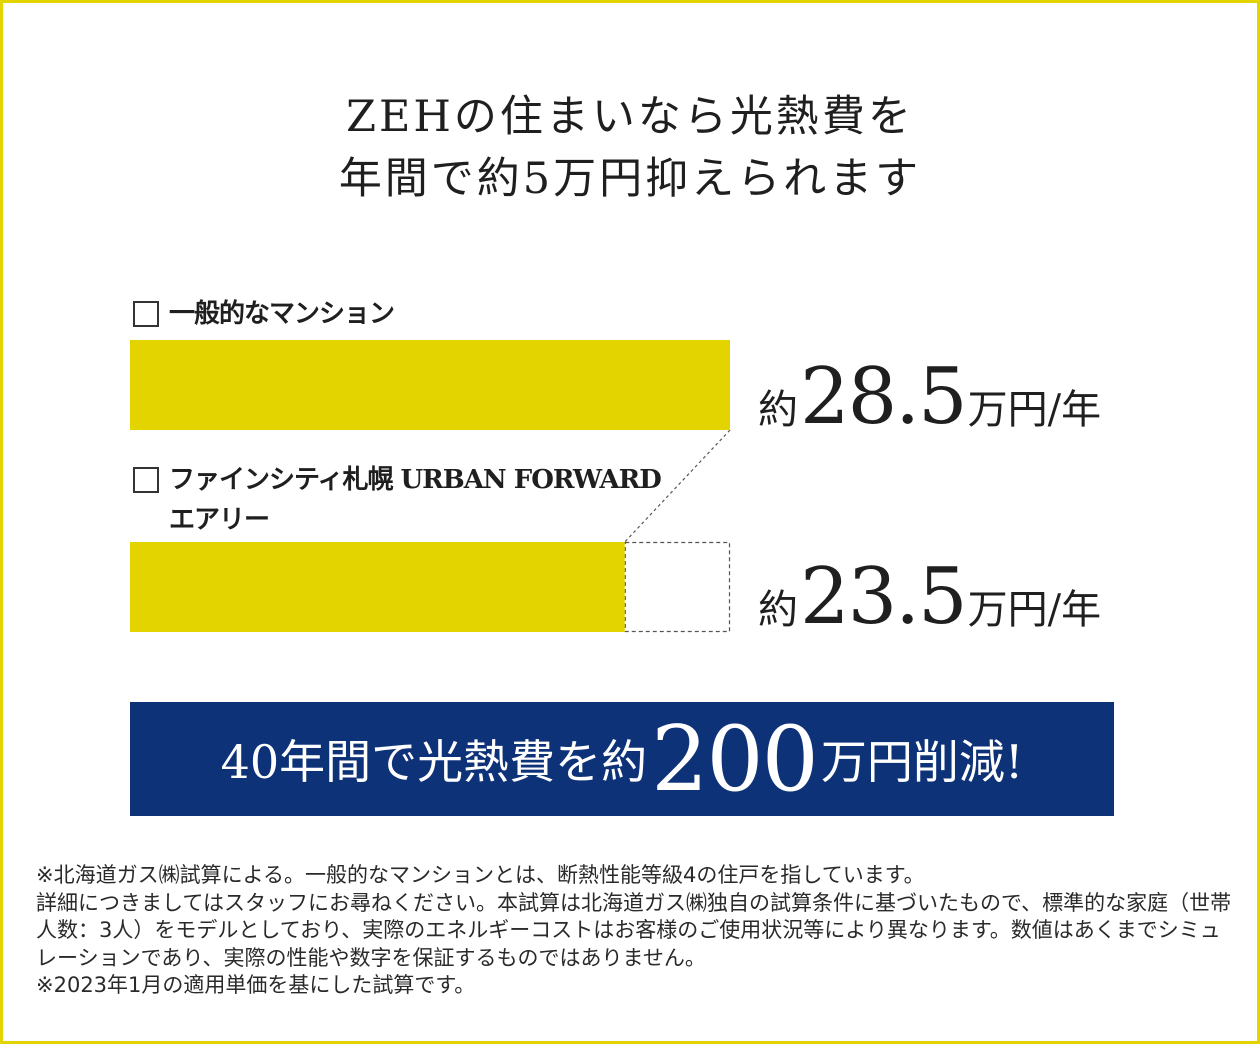  What do you see at coordinates (434, 762) in the screenshot?
I see `banner-text-pre: 40年間で光熱費を約` at bounding box center [434, 762].